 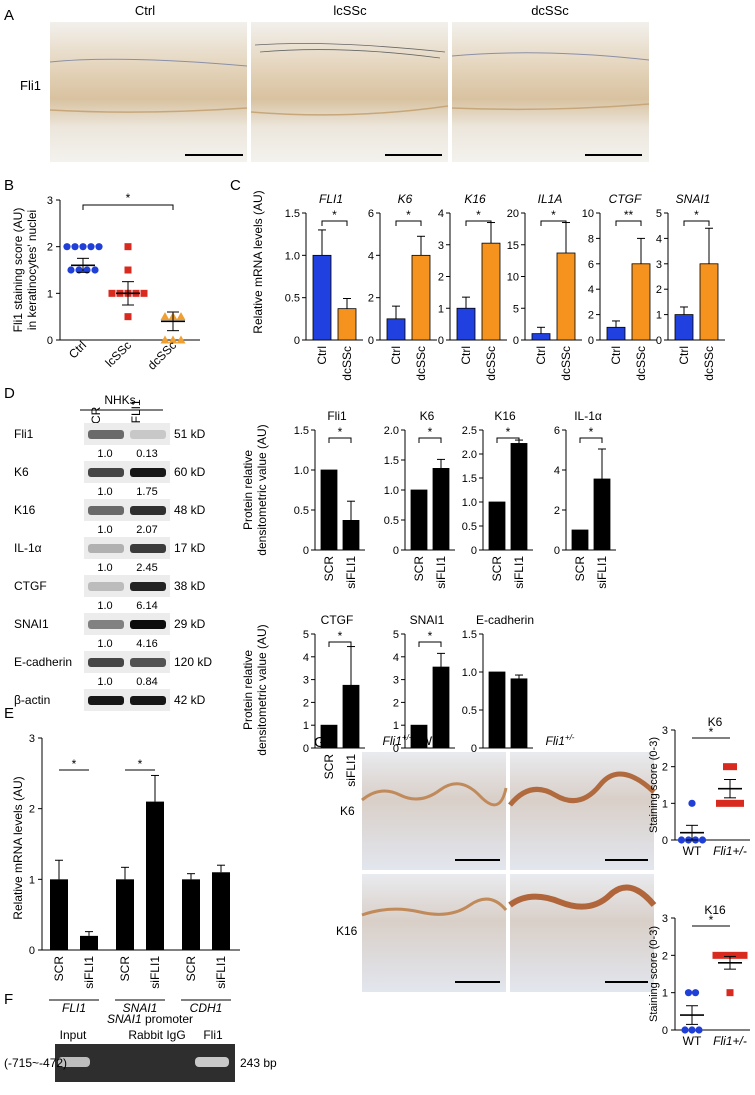 What do you see at coordinates (306, 658) in the screenshot?
I see `panel-d-ytick-label-4-4: 4` at bounding box center [306, 658].